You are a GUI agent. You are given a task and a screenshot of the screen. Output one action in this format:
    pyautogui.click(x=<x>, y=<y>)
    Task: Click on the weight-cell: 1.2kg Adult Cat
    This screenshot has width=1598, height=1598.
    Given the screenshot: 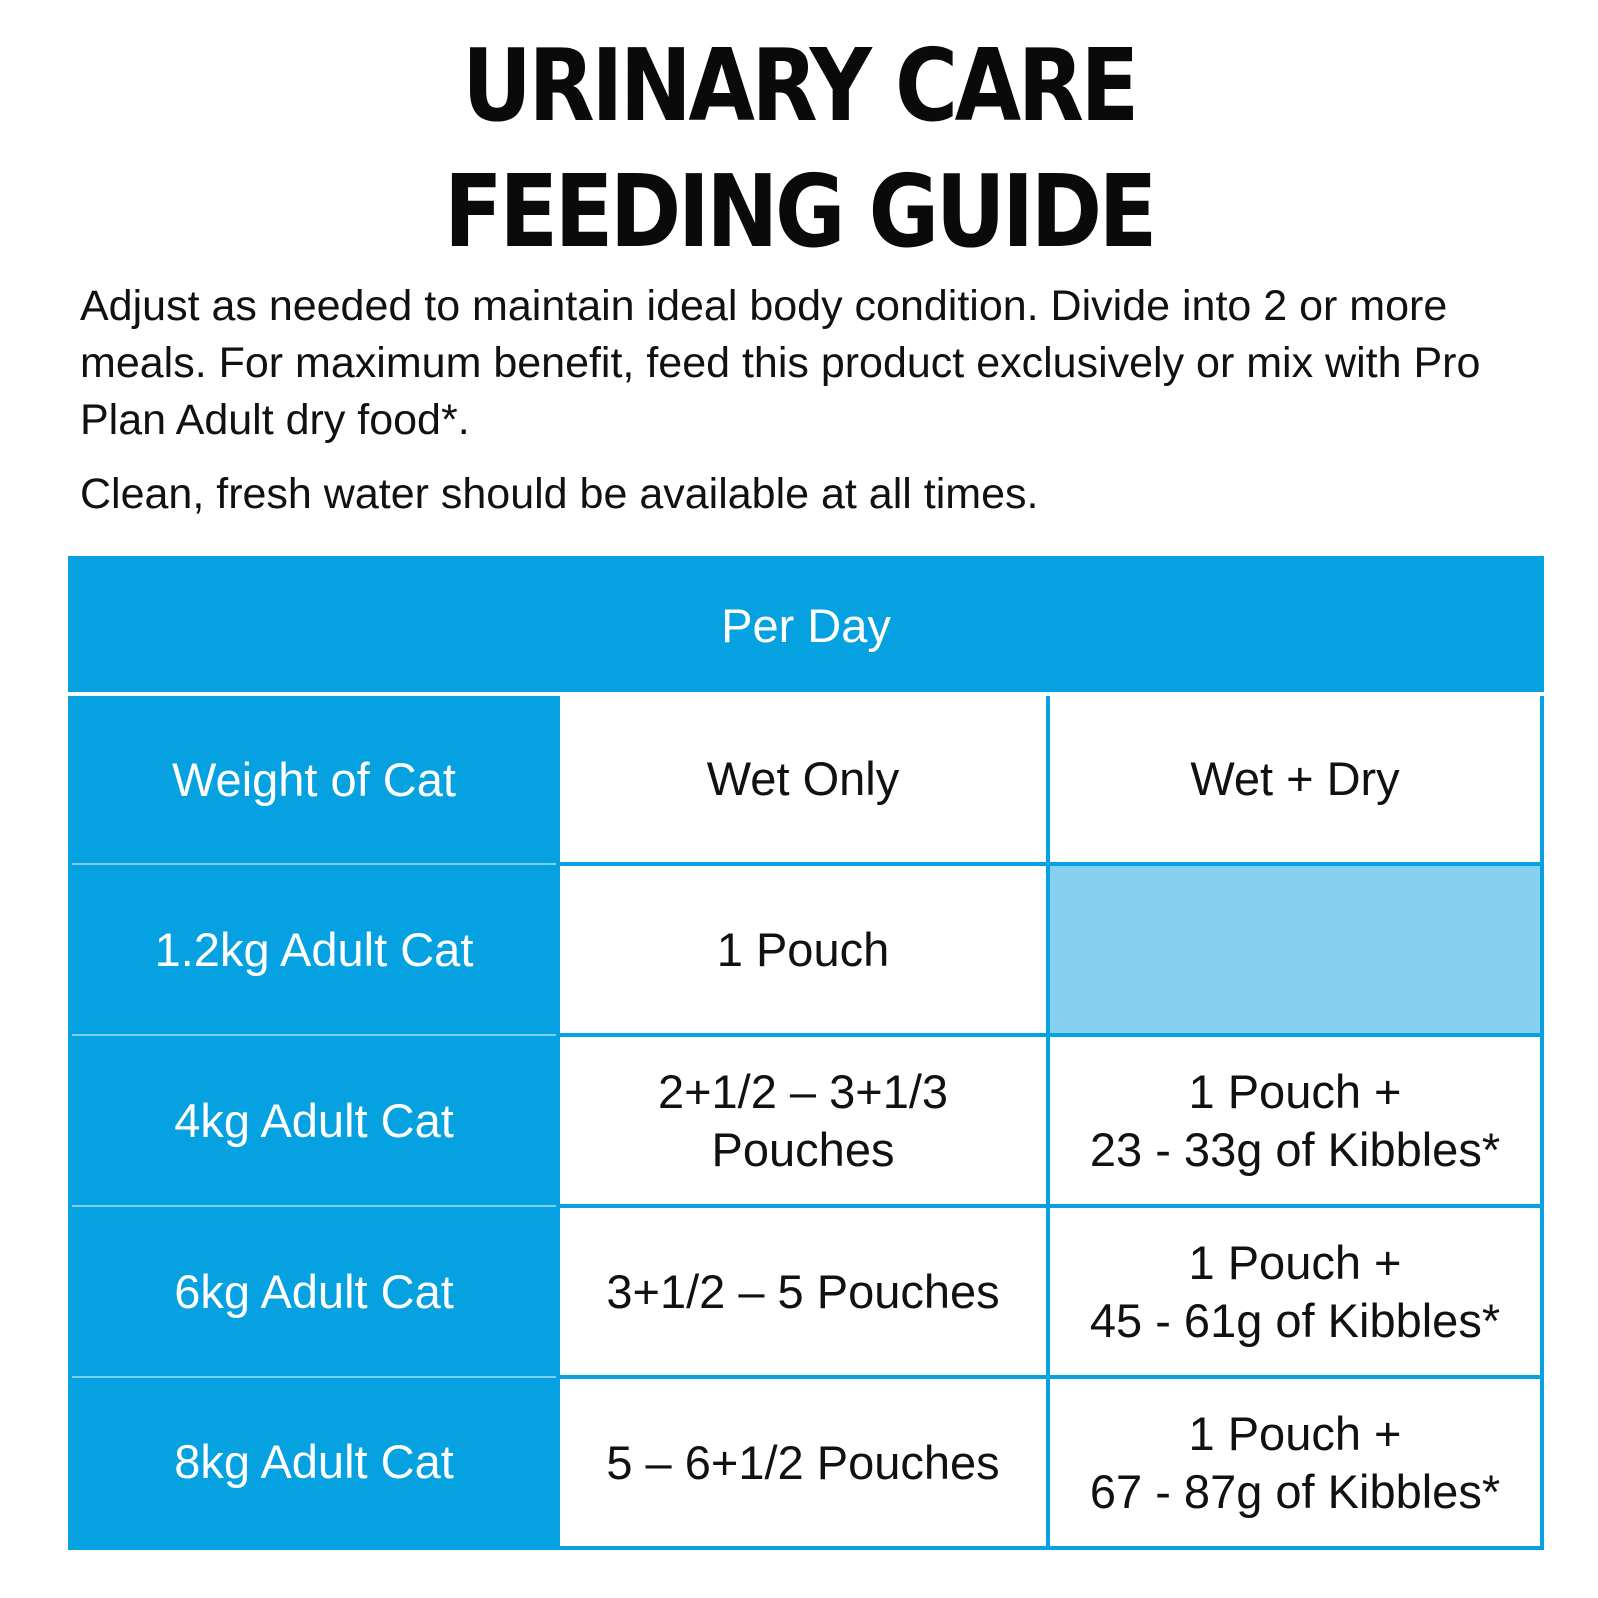 What is the action you would take?
    pyautogui.click(x=314, y=949)
    